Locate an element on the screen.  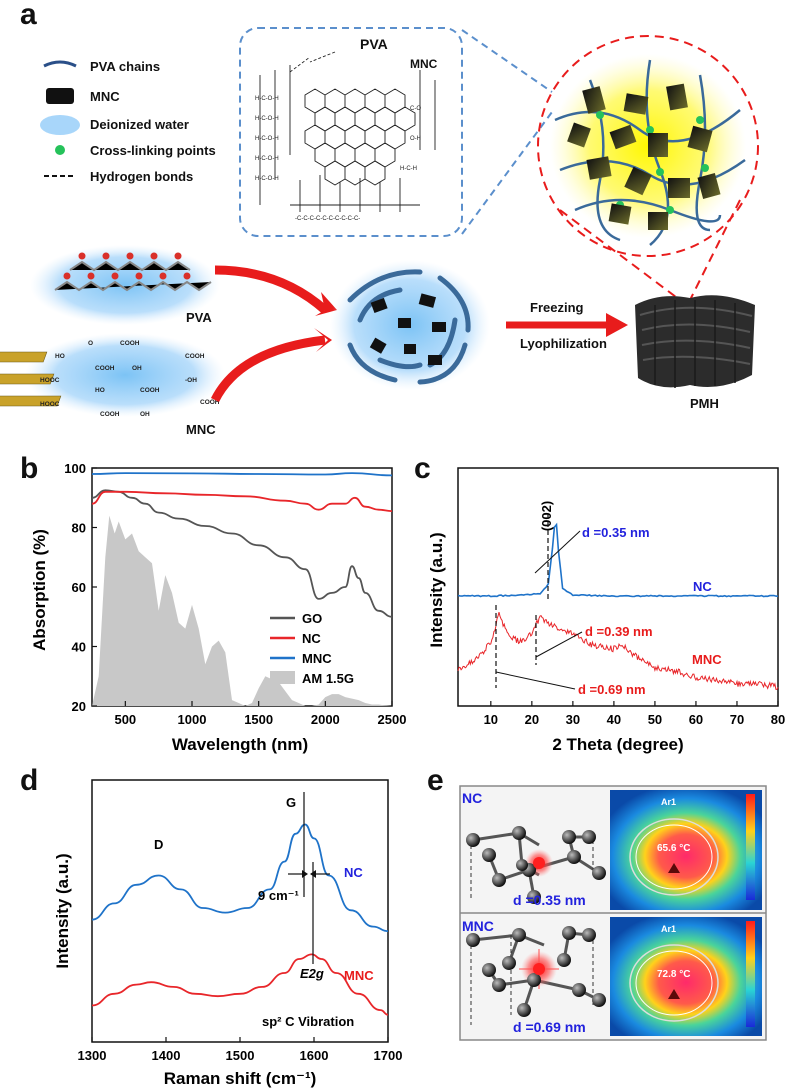
c-xtick-label: 60 is located at coordinates (696, 719).